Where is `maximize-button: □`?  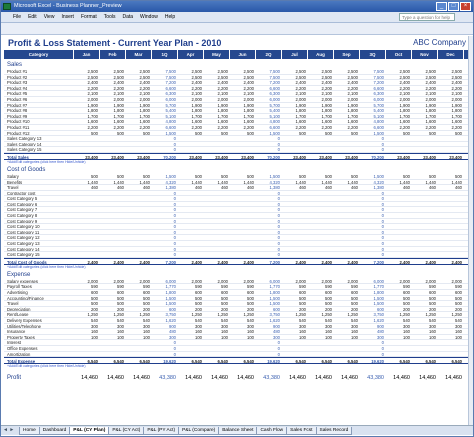 maximize-button: □ is located at coordinates (453, 6).